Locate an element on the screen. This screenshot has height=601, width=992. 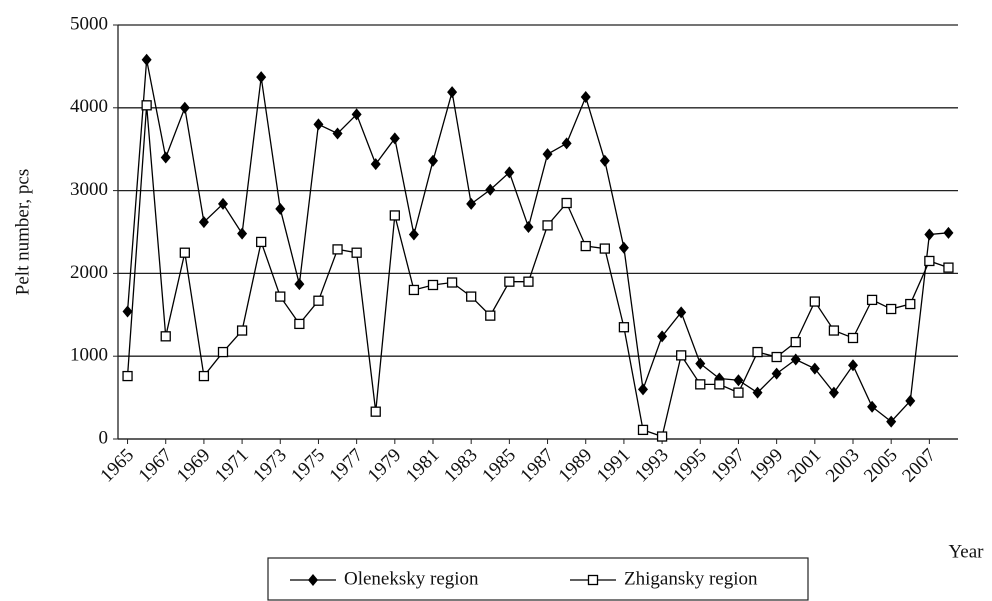
x-axis-title: Year is located at coordinates (966, 551).